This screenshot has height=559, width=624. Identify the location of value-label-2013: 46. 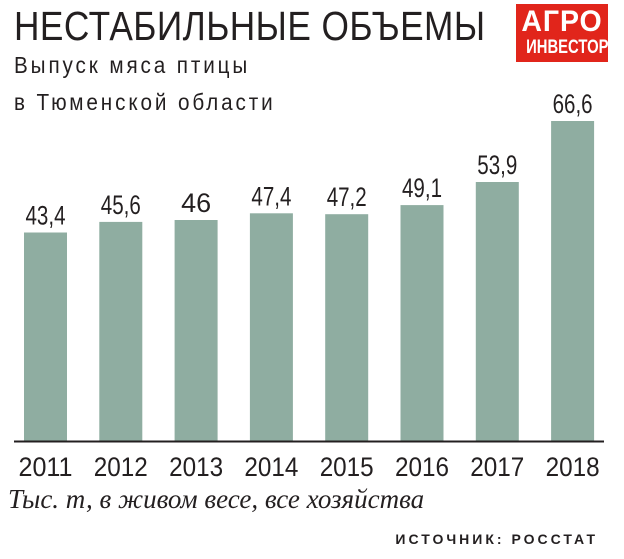
(196, 203).